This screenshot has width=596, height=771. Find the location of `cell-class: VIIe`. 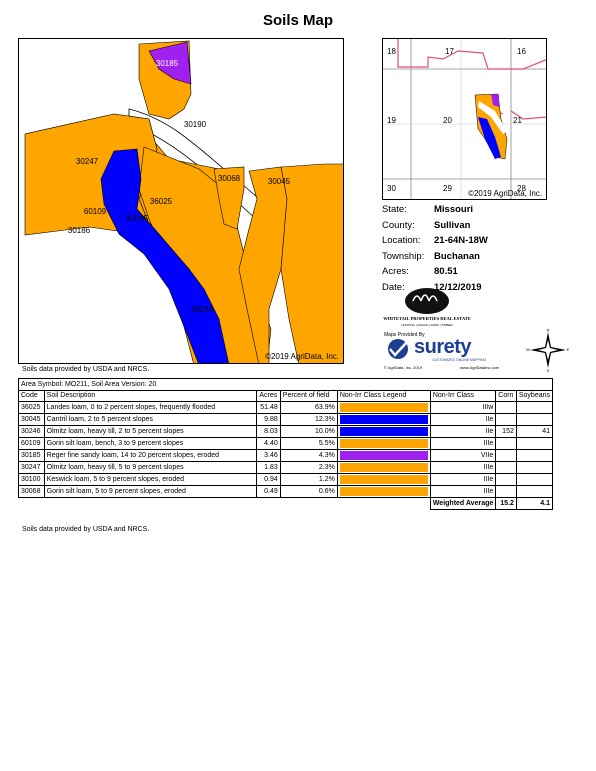

cell-class: VIIe is located at coordinates (463, 455).